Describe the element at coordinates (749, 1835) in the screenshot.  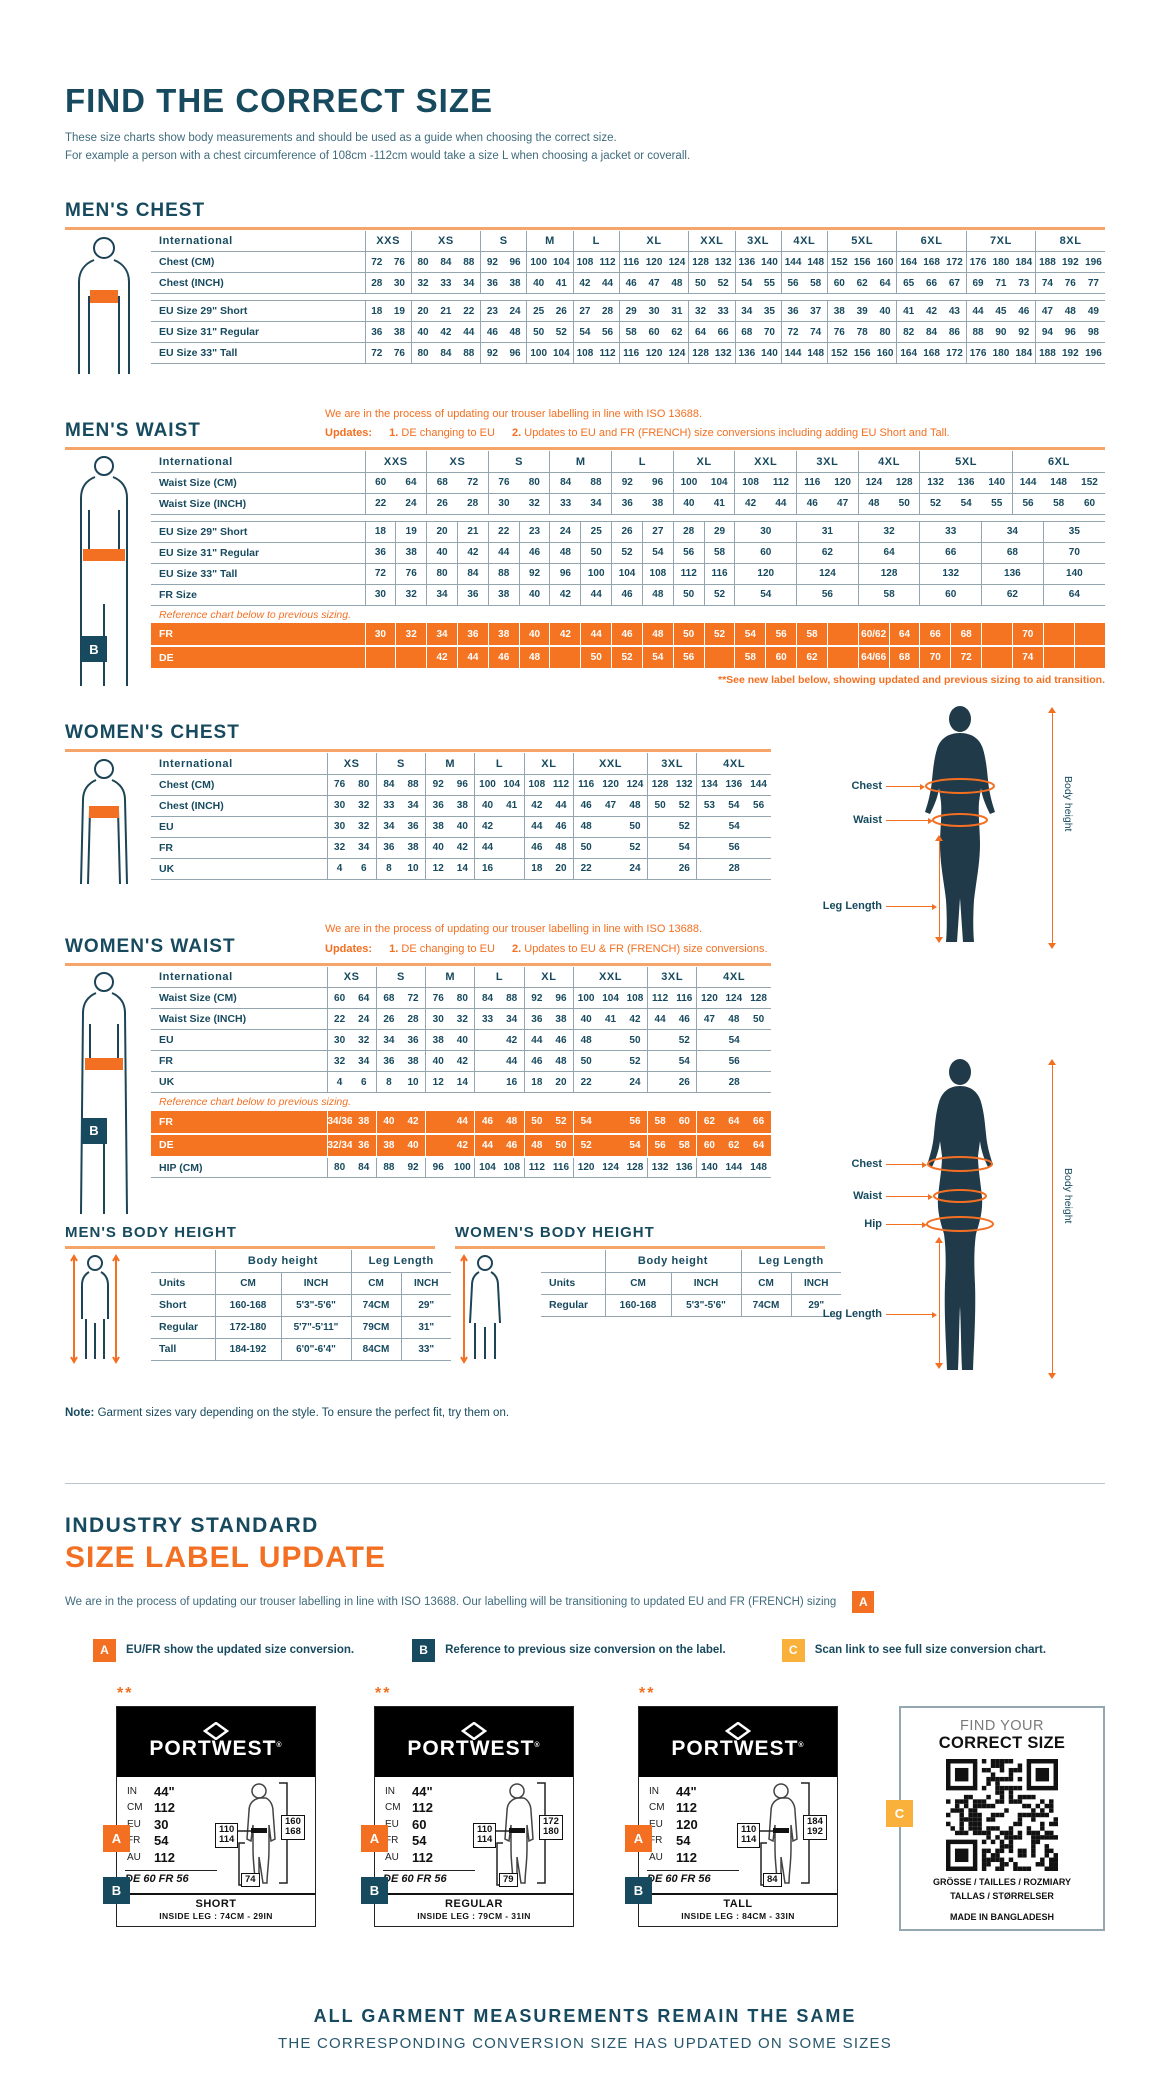
I see `waist-measure-box: 110 114` at that location.